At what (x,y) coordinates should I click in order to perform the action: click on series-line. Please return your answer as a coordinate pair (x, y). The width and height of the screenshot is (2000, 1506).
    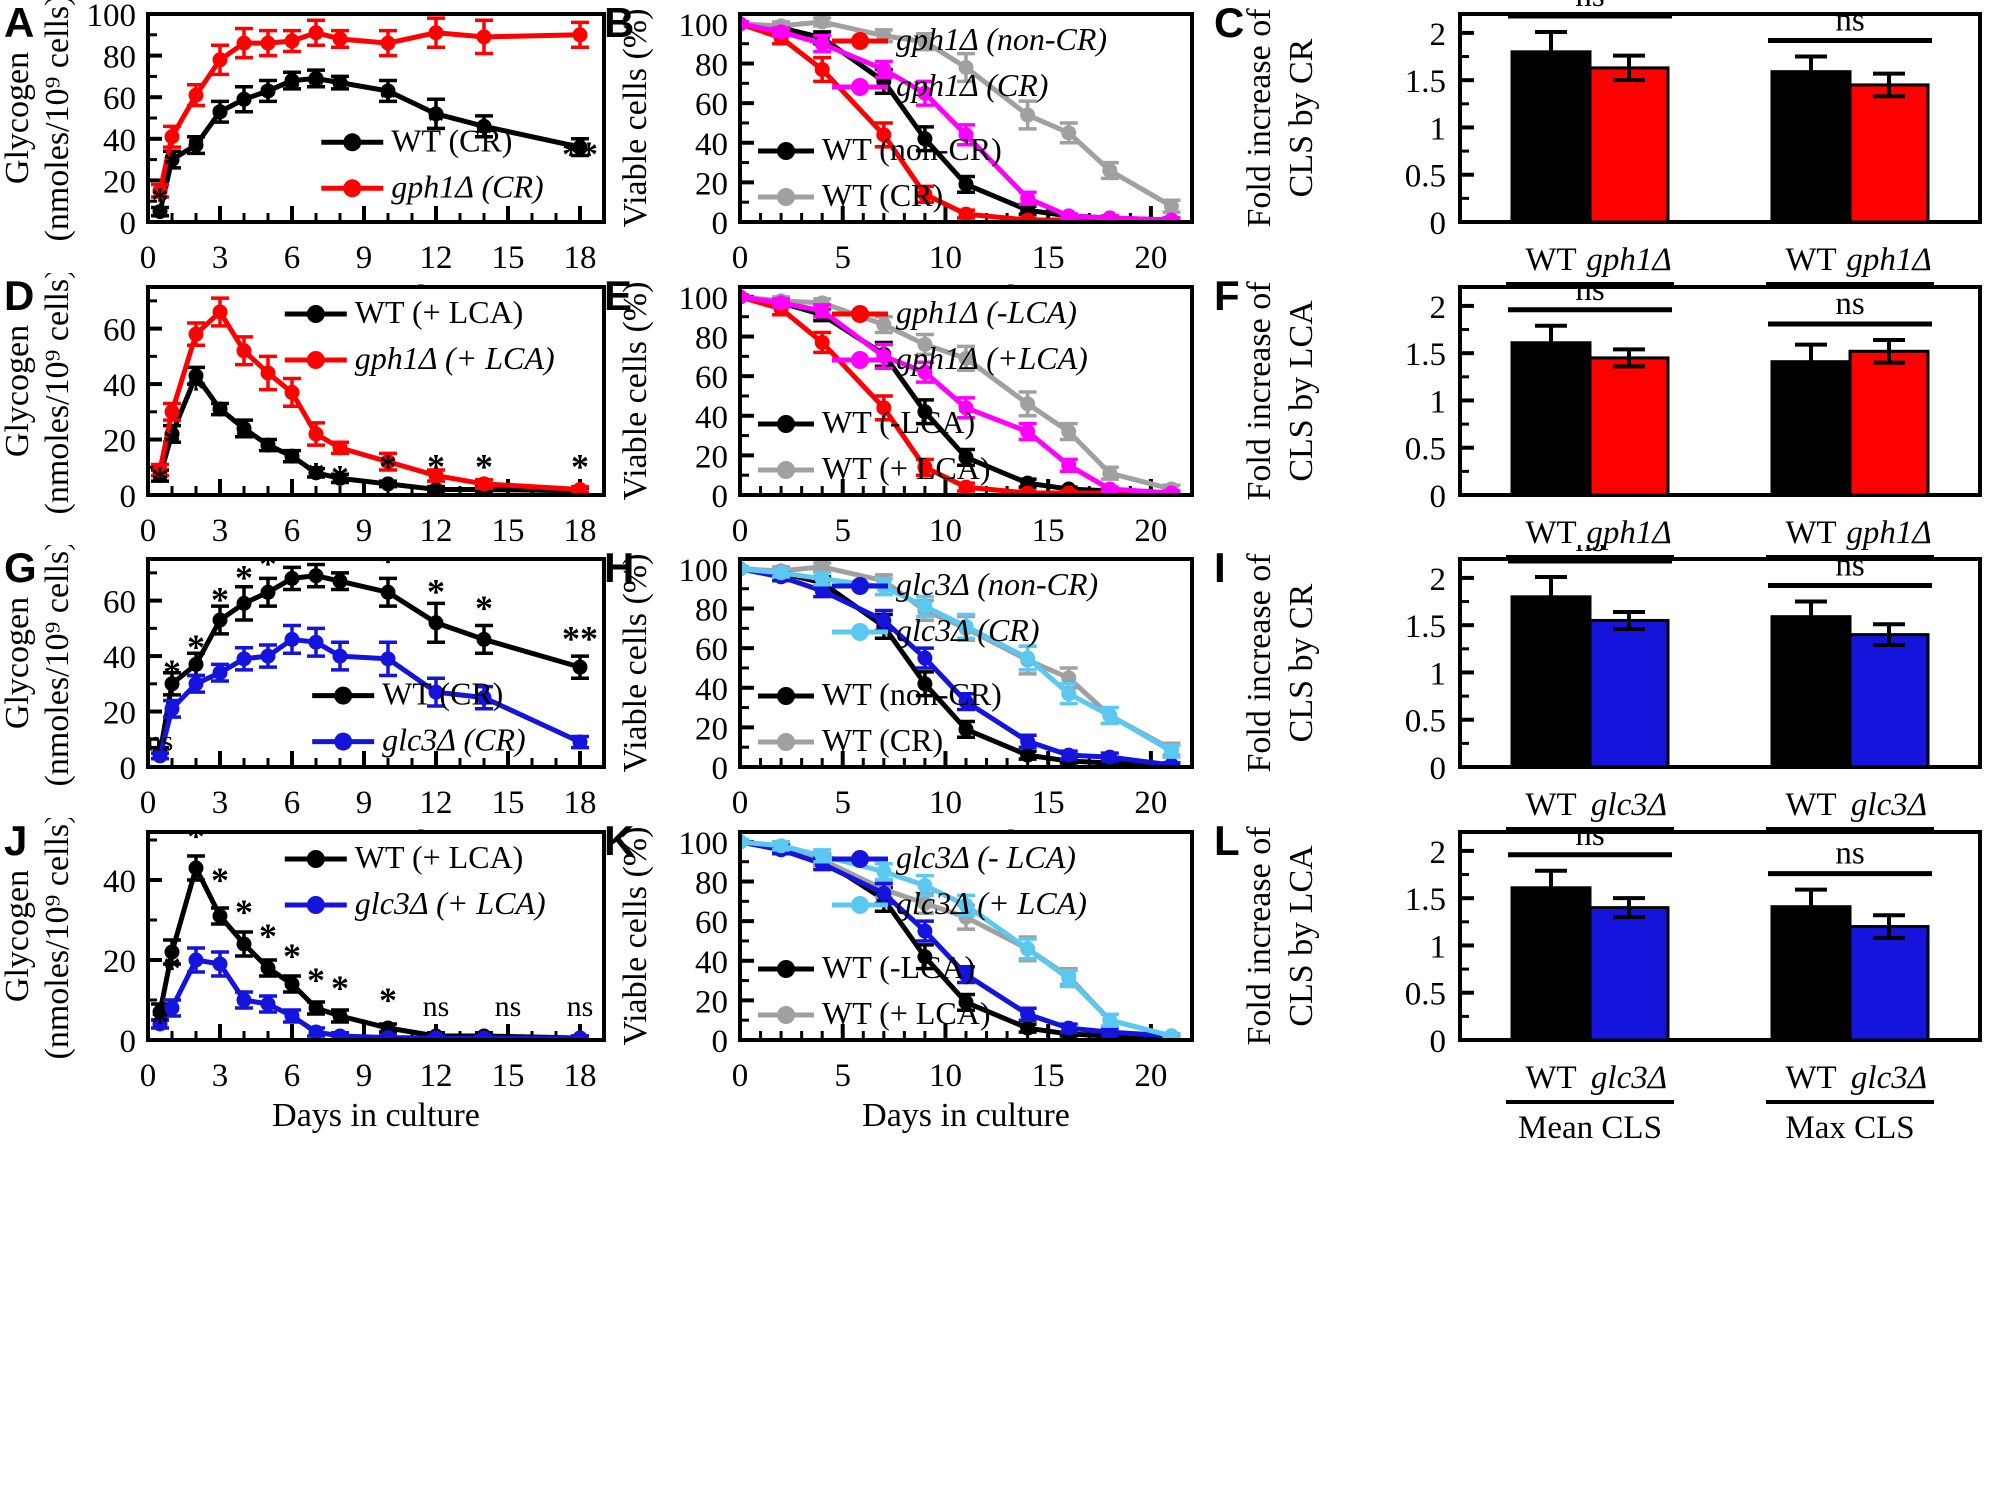
    Looking at the image, I should click on (957, 938).